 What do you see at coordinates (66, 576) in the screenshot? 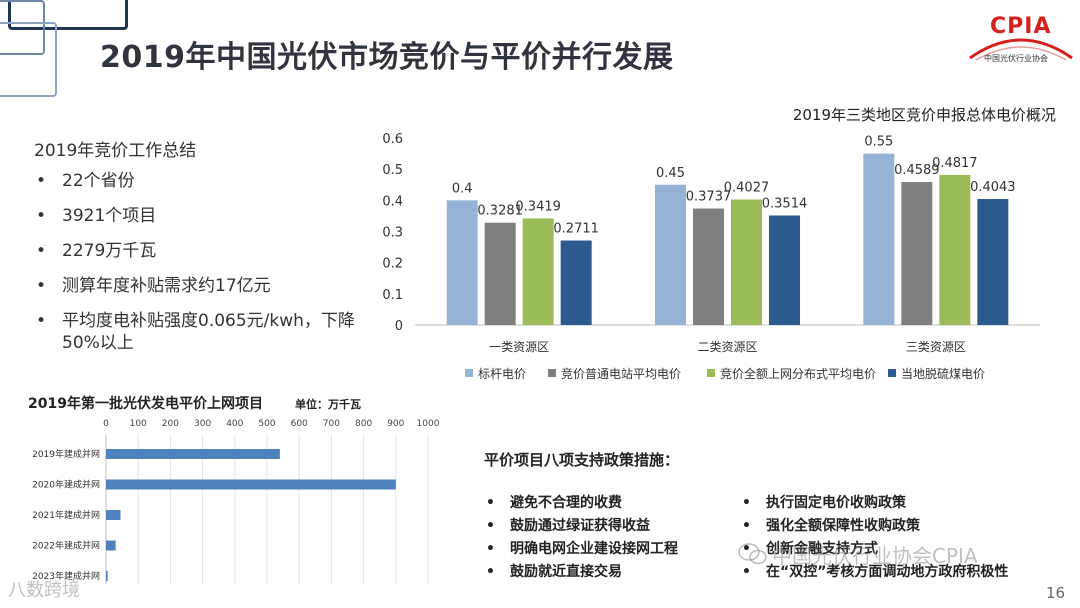
I see `y-tick-label: 2023年建成并网` at bounding box center [66, 576].